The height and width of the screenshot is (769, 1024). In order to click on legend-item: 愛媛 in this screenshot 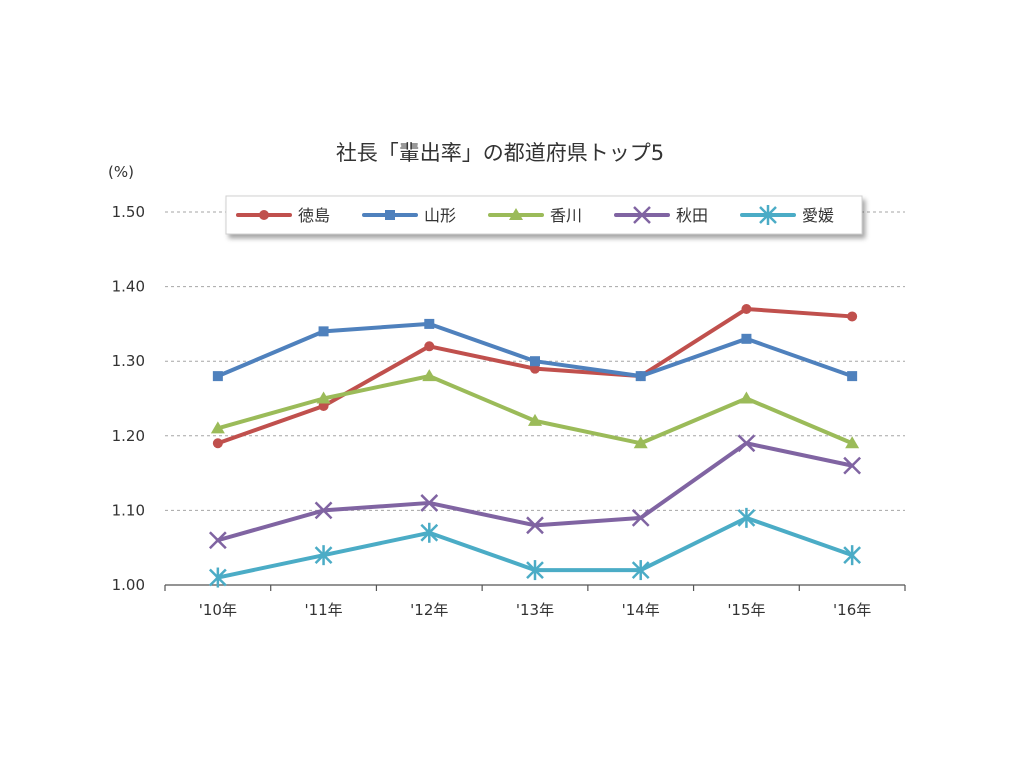, I will do `click(787, 215)`.